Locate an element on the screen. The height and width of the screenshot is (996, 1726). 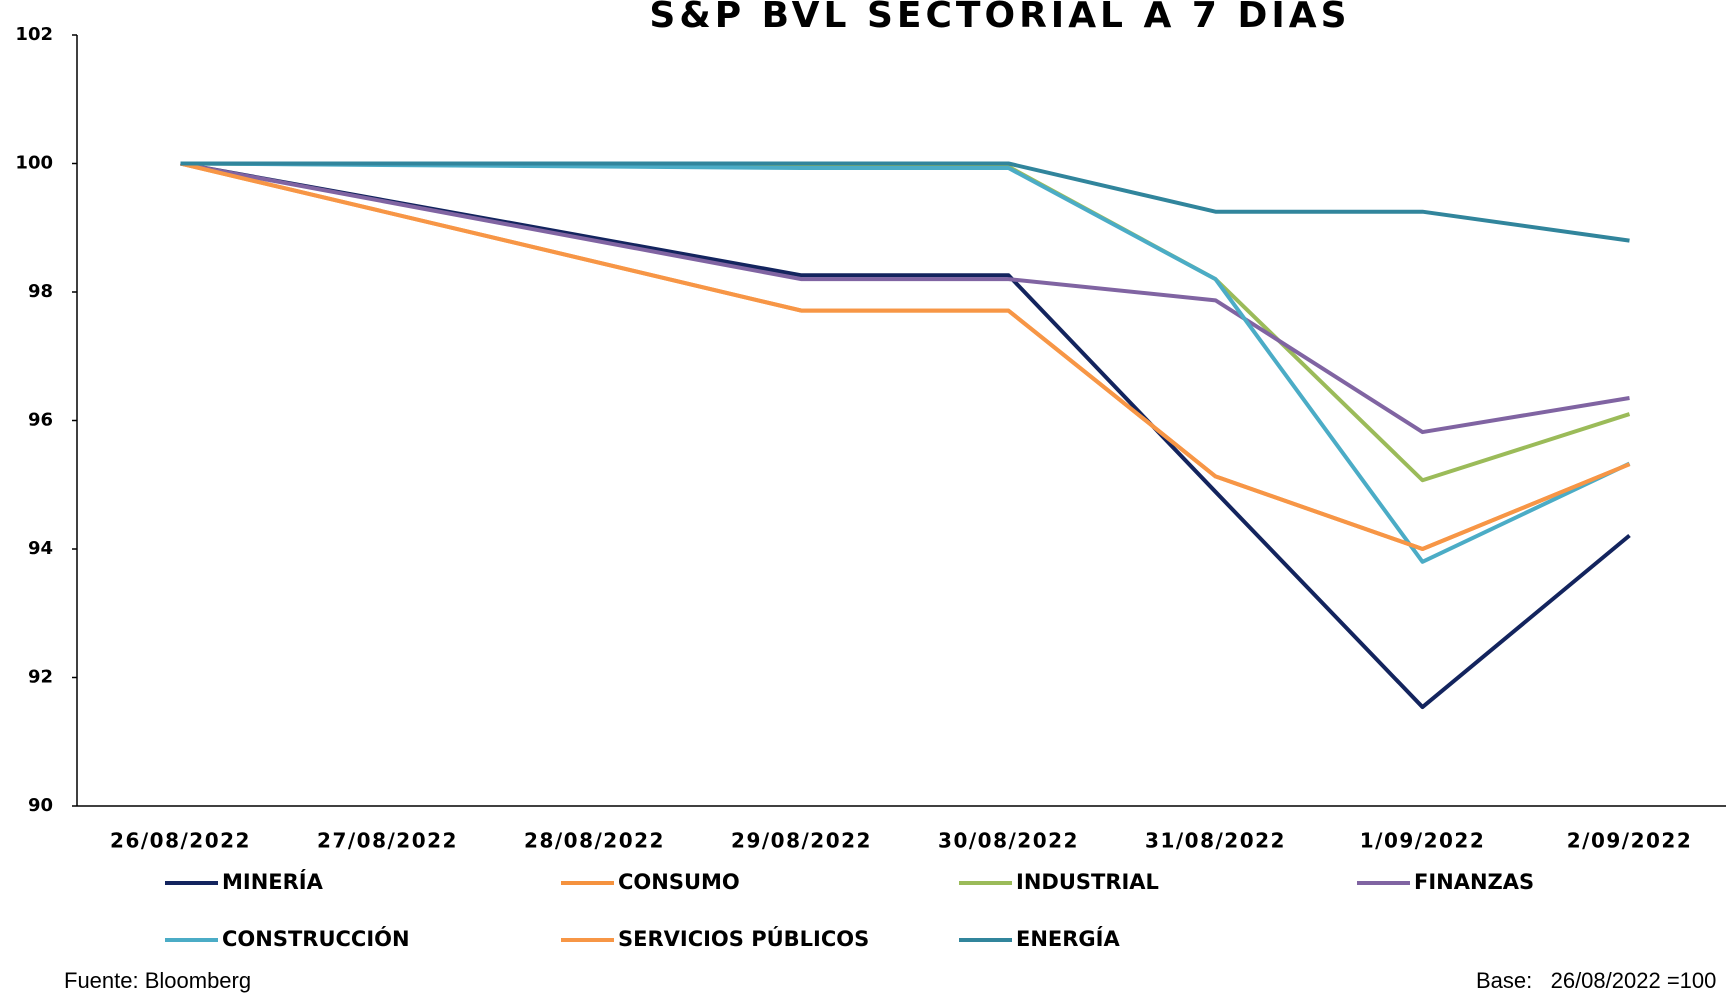
x-tick-label: 30/08/2022 is located at coordinates (1008, 841).